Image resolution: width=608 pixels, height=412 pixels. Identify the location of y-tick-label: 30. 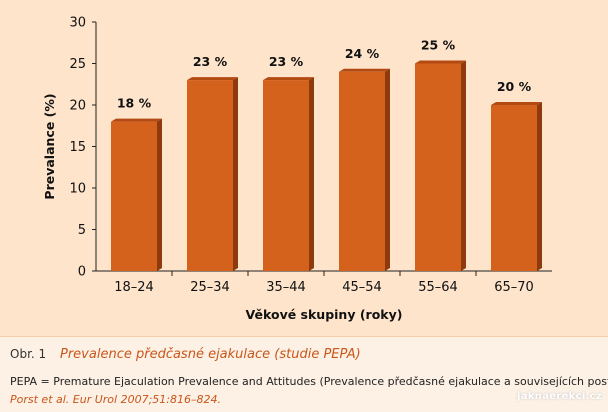
(77, 23).